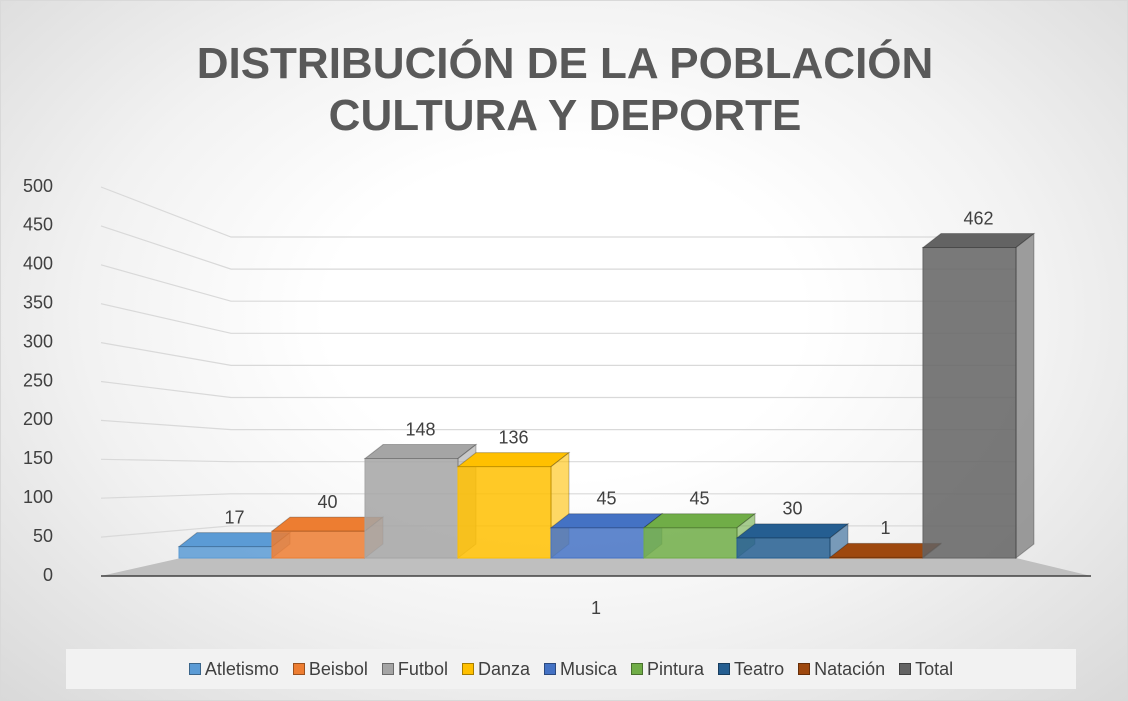  Describe the element at coordinates (38, 380) in the screenshot. I see `y-tick-label: 250` at that location.